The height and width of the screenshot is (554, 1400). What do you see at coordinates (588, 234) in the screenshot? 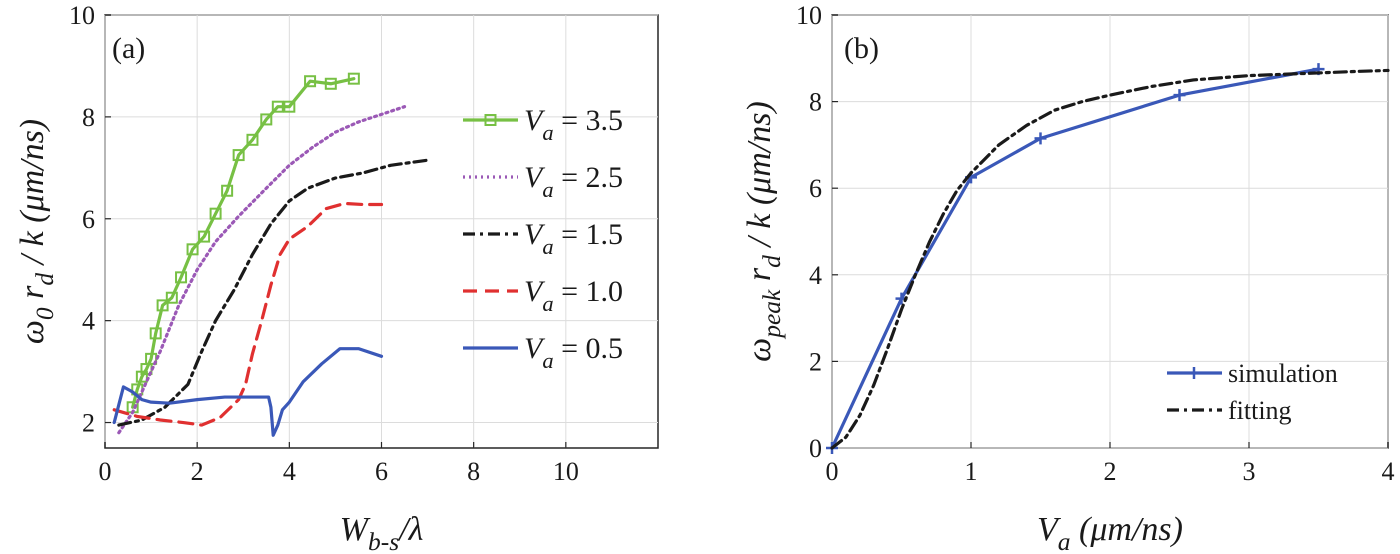
I see `legend-value: = 1.5` at bounding box center [588, 234].